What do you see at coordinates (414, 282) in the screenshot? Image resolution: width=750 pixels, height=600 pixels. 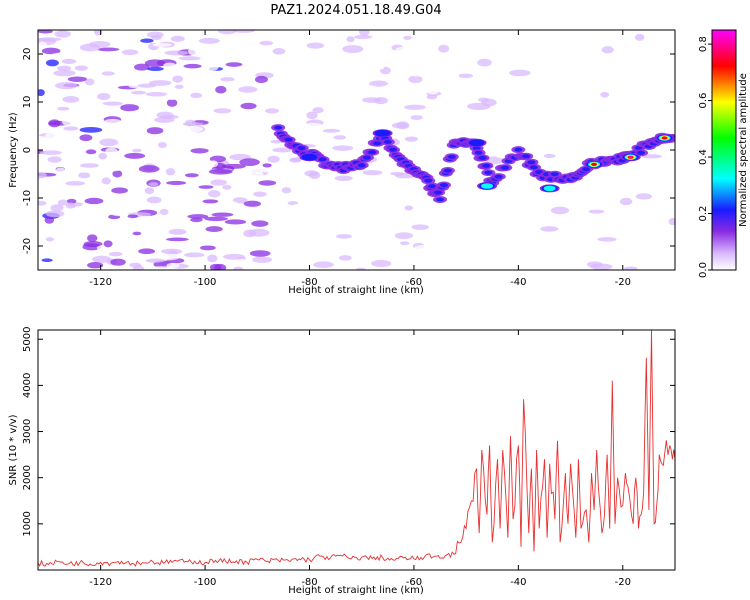 I see `x-tick-label: -60` at bounding box center [414, 282].